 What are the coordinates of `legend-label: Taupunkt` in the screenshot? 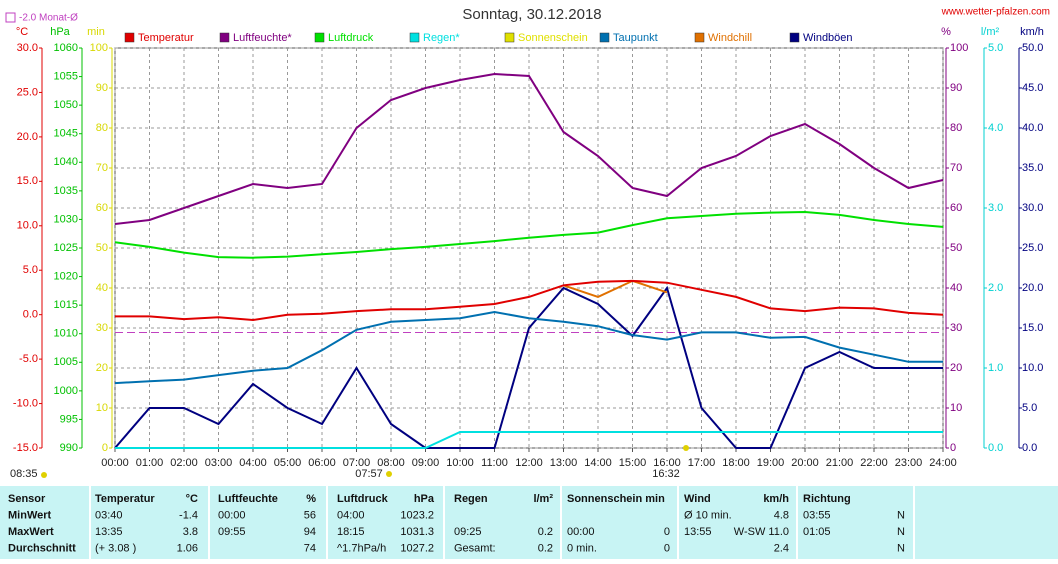 It's located at (635, 38).